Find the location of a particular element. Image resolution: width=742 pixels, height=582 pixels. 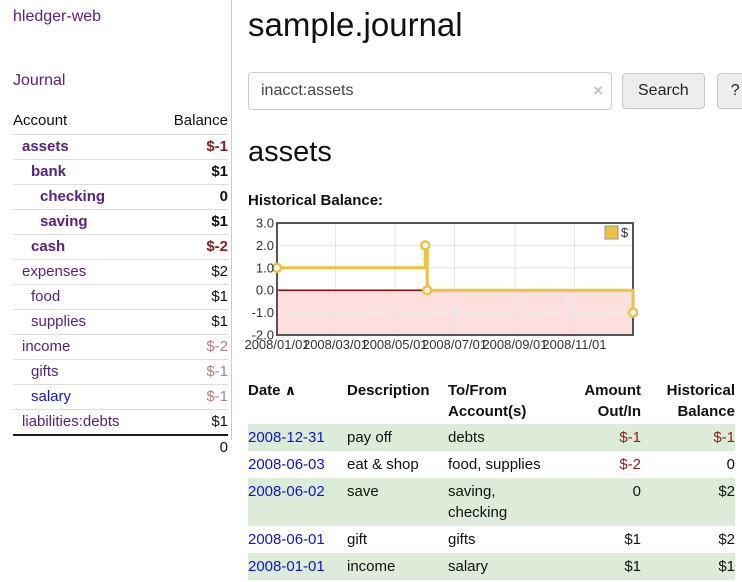

sidebar-account-link: cash is located at coordinates (48, 246).